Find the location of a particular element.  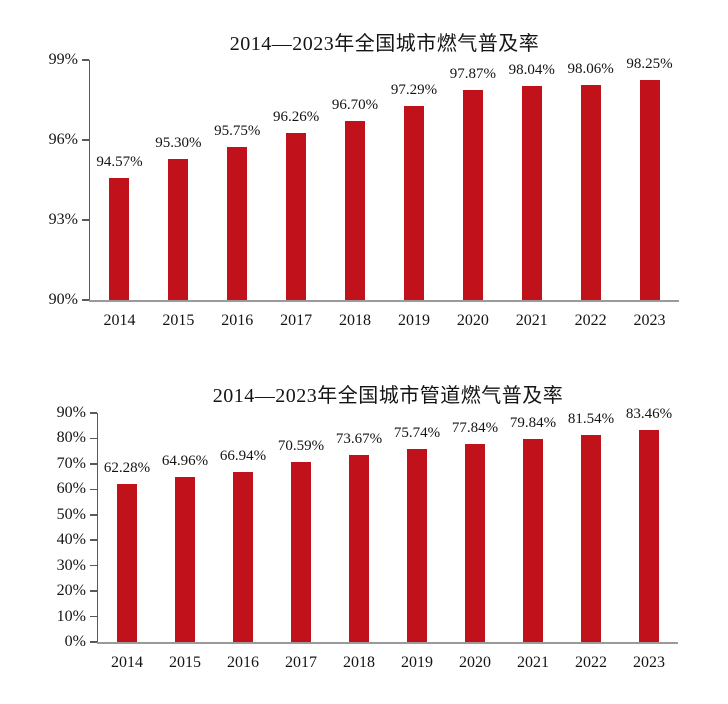

y-axis-tick-label: 80% is located at coordinates (71, 438).